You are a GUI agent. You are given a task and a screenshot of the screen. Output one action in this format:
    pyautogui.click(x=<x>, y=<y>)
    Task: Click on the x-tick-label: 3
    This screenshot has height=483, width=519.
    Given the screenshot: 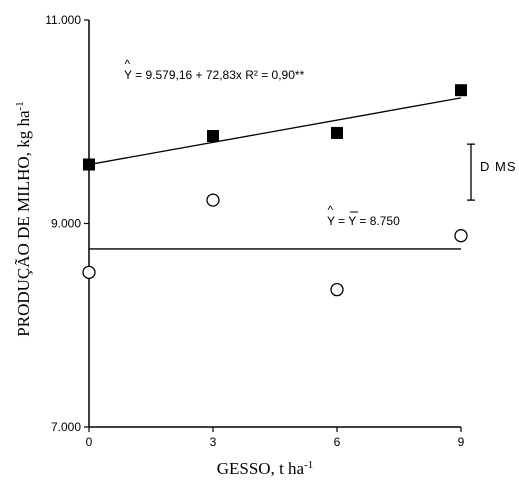 What is the action you would take?
    pyautogui.click(x=213, y=442)
    